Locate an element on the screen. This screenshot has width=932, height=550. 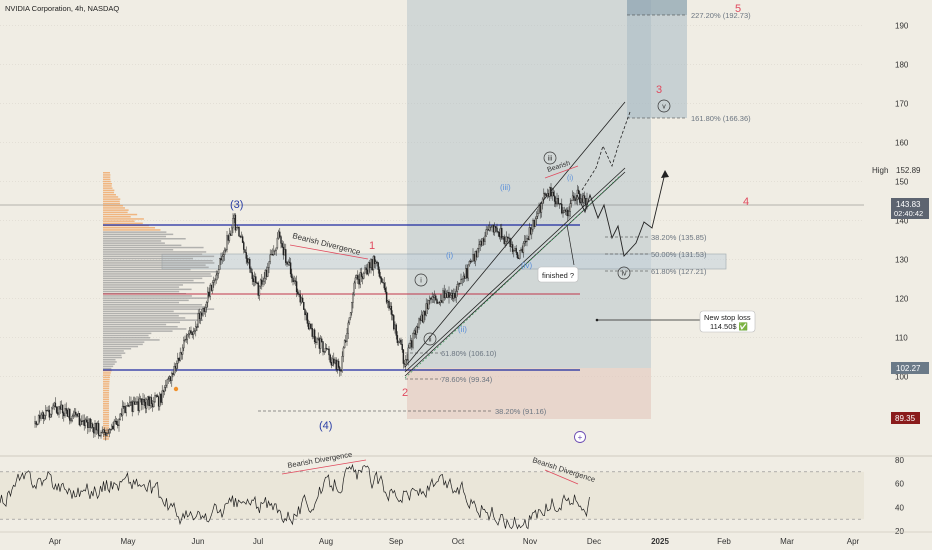
wave-label: 2 is located at coordinates (405, 393).